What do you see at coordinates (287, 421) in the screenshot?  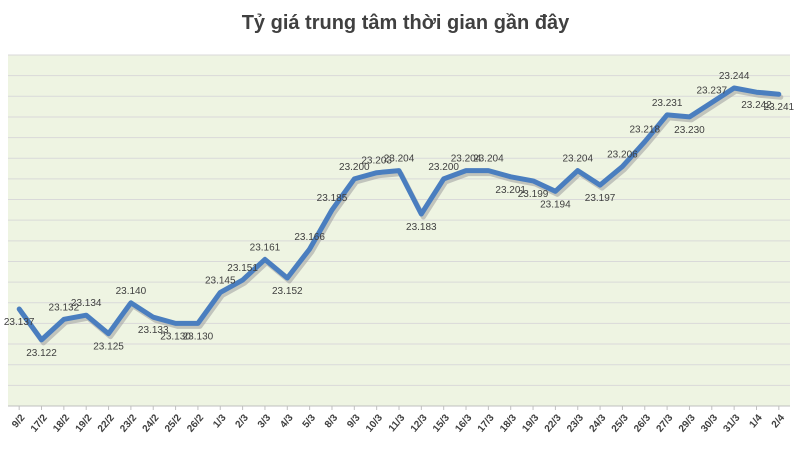 I see `x-tick-label: 4/3` at bounding box center [287, 421].